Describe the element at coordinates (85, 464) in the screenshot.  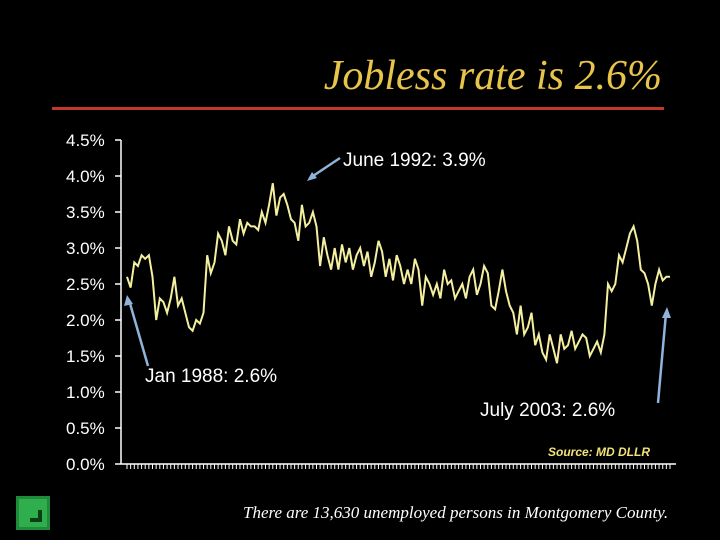
I see `y-tick-label: 0.0%` at that location.